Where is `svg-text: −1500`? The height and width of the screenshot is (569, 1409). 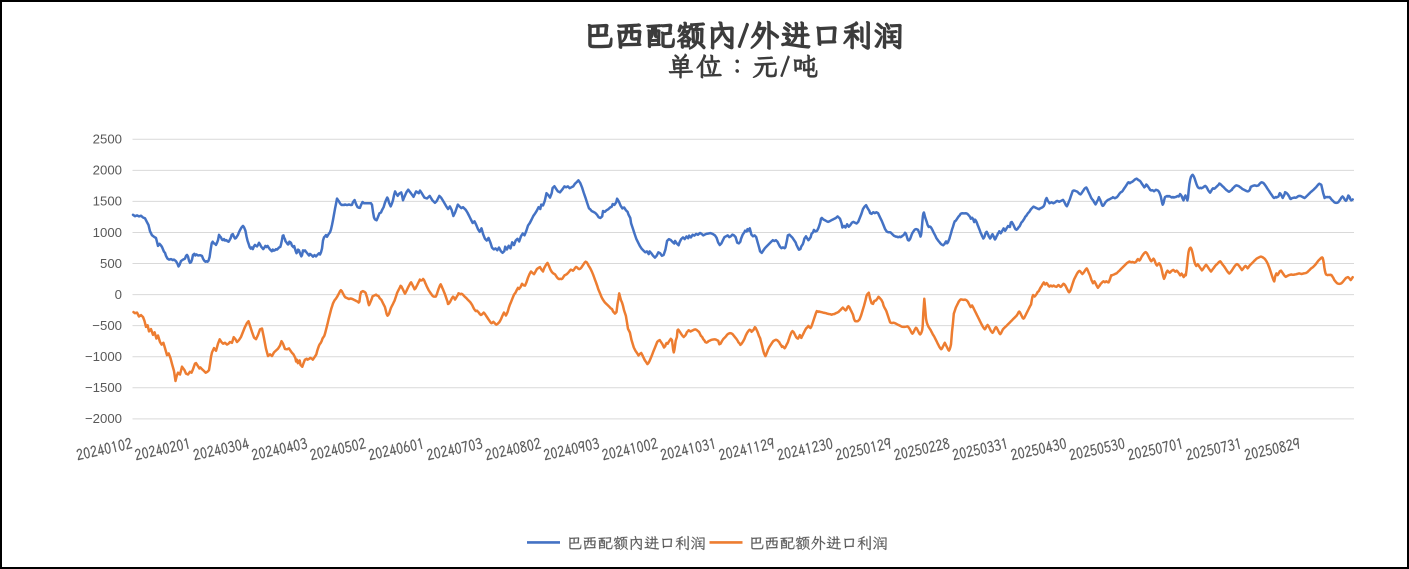
svg-text: −1500 is located at coordinates (103, 387).